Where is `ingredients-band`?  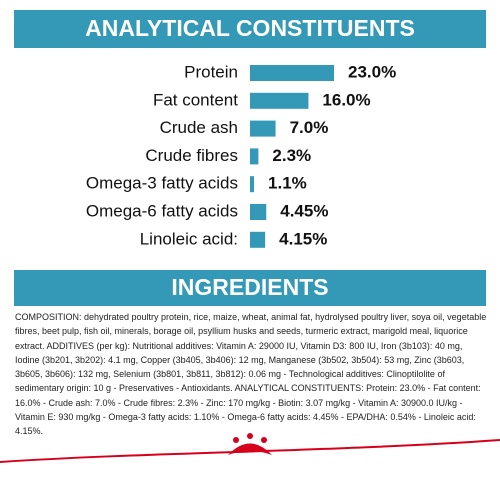 ingredients-band is located at coordinates (250, 288).